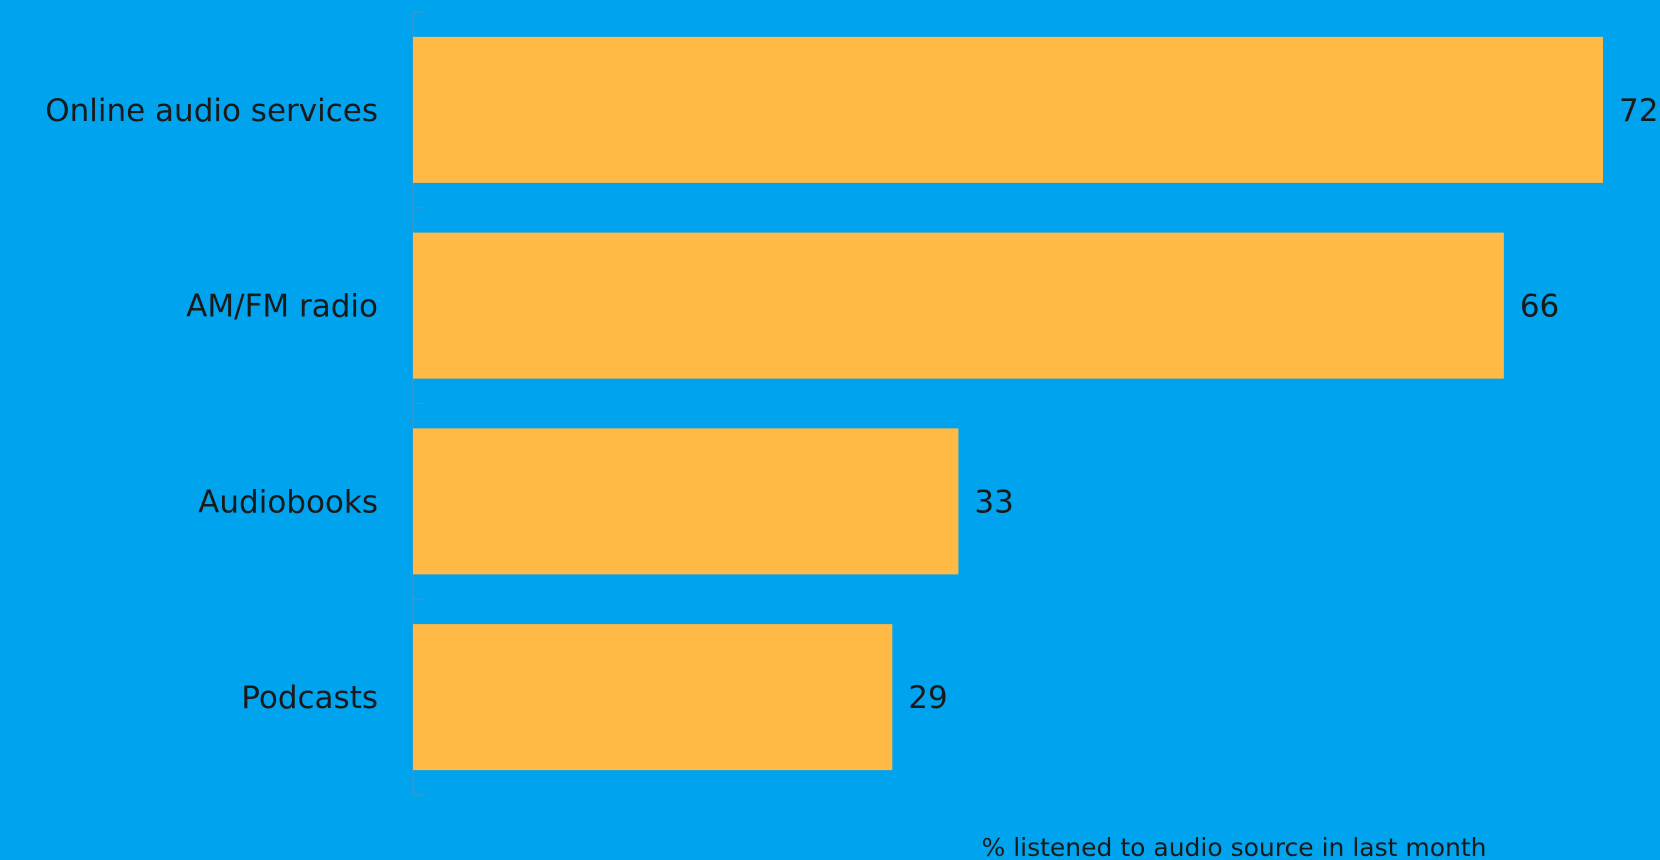 The image size is (1660, 860). Describe the element at coordinates (288, 502) in the screenshot. I see `category-label: Audiobooks` at that location.